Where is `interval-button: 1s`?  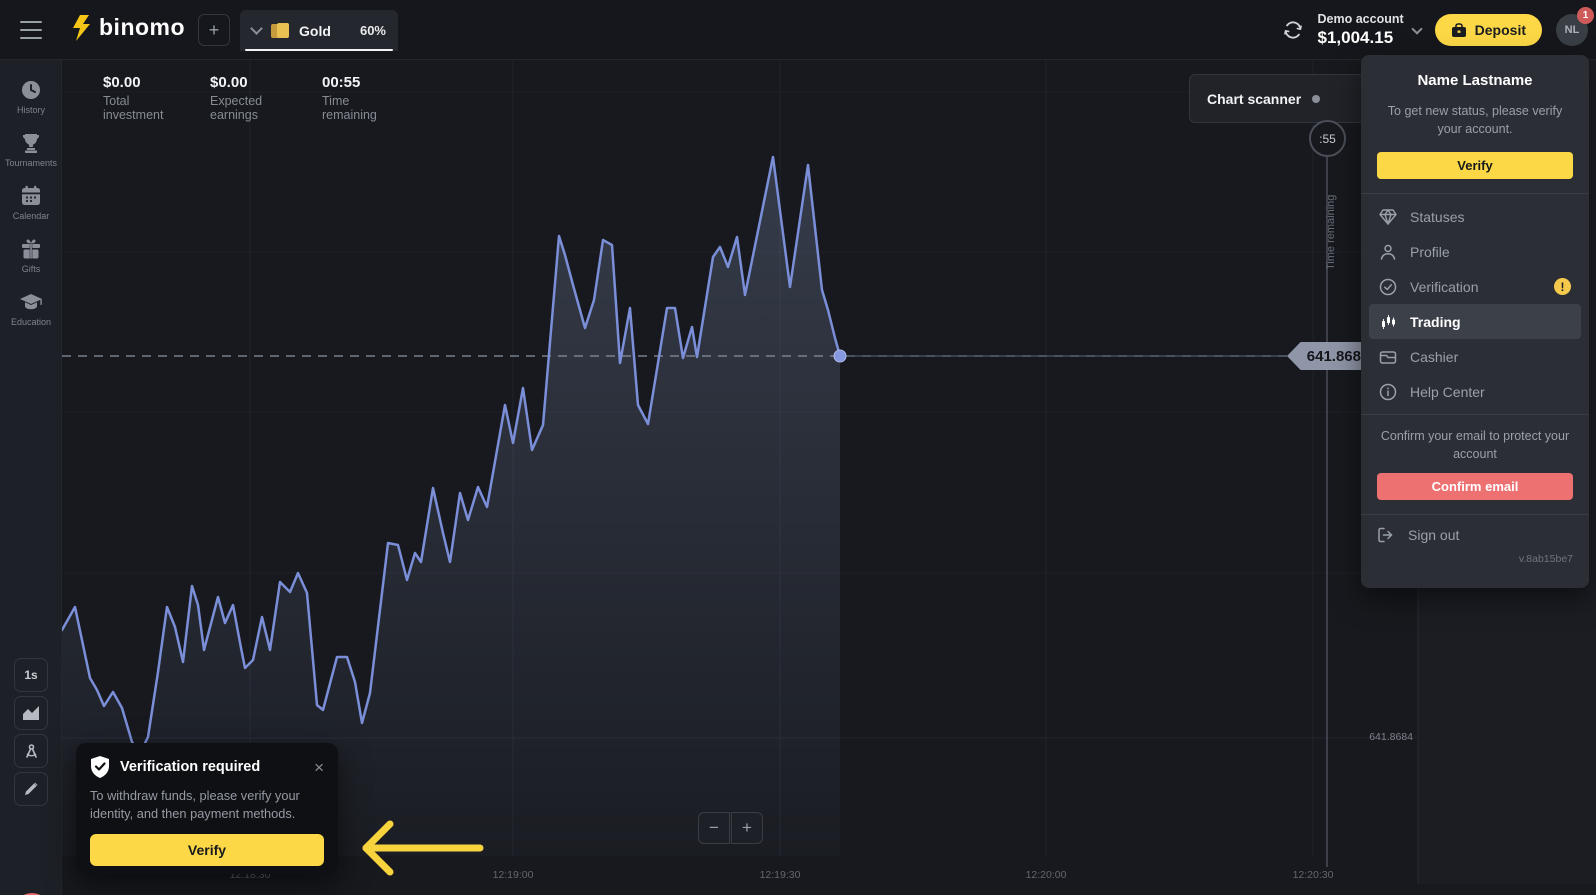
interval-button: 1s is located at coordinates (31, 675).